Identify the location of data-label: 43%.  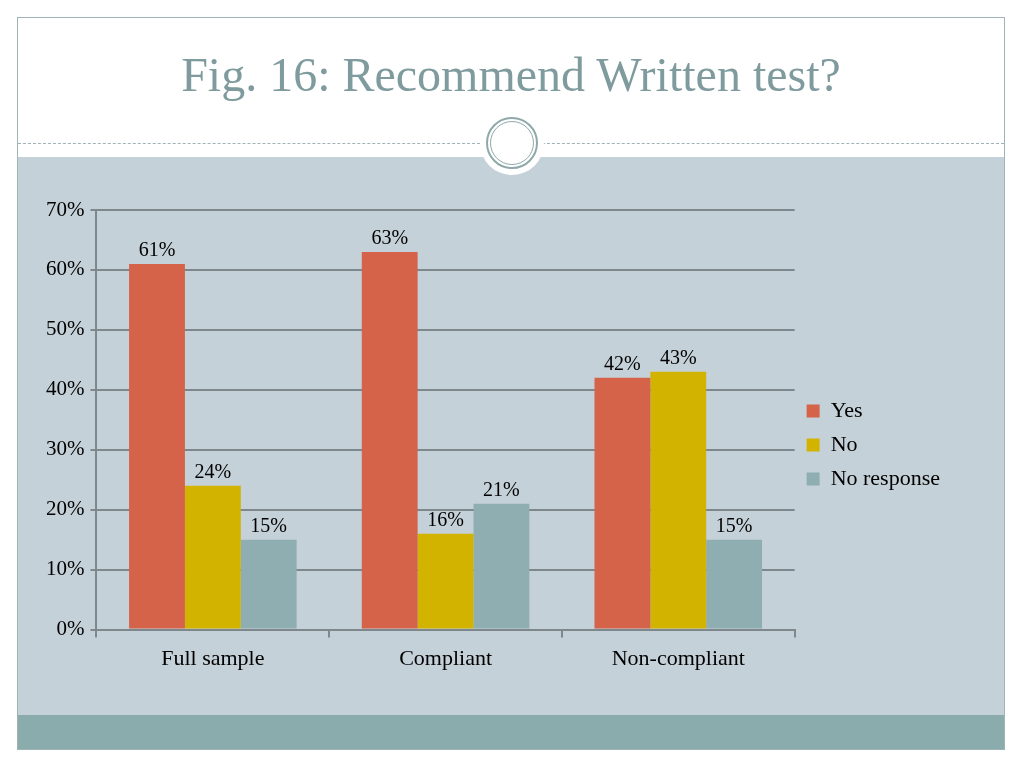
(678, 357).